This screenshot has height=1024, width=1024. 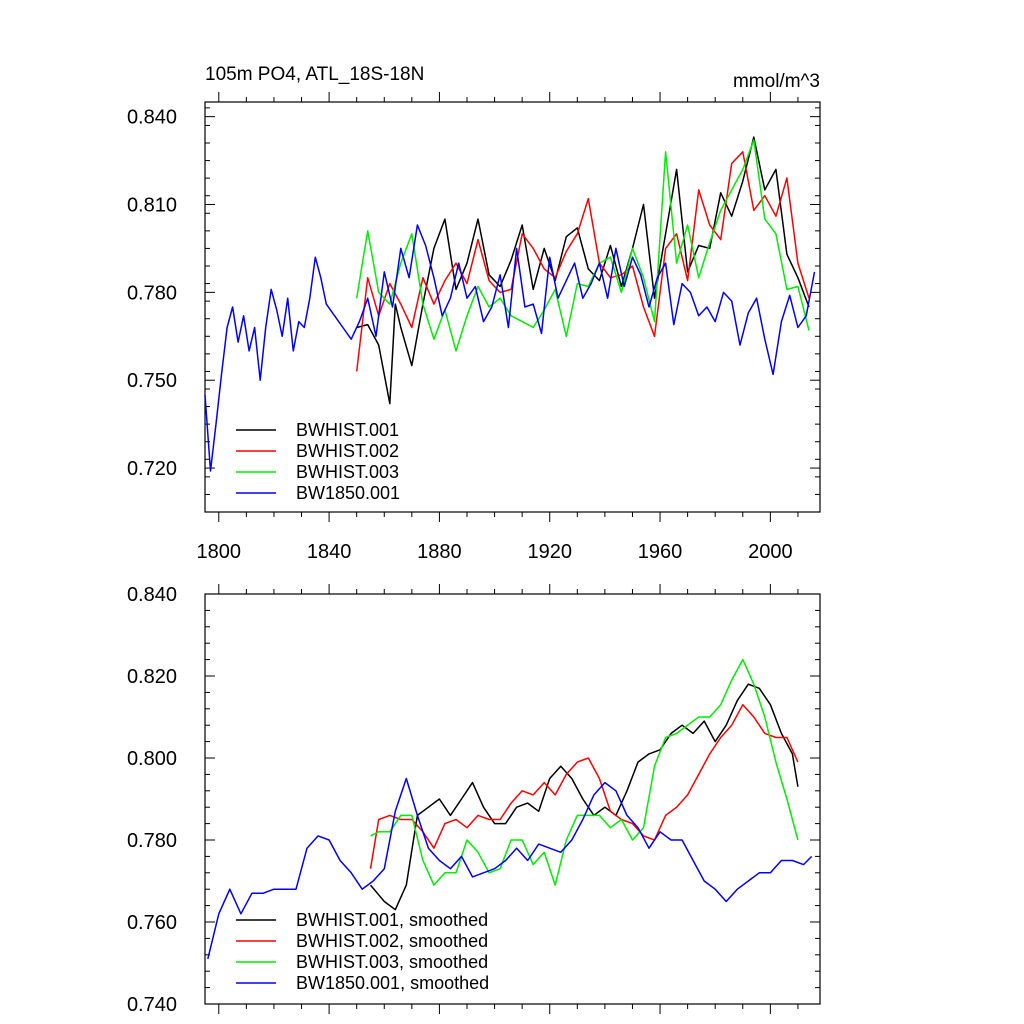 What do you see at coordinates (152, 206) in the screenshot?
I see `y-tick-label: 0.810` at bounding box center [152, 206].